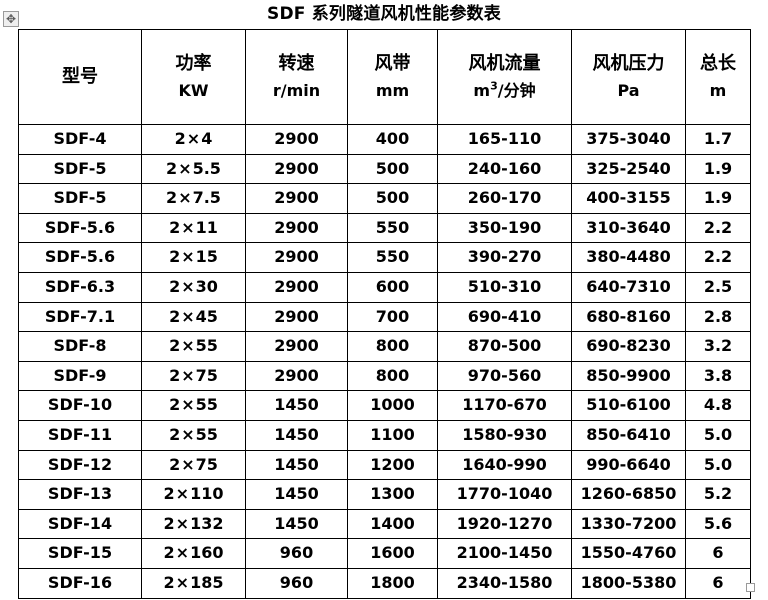 The image size is (768, 600). I want to click on table-cell: 2×110, so click(193, 494).